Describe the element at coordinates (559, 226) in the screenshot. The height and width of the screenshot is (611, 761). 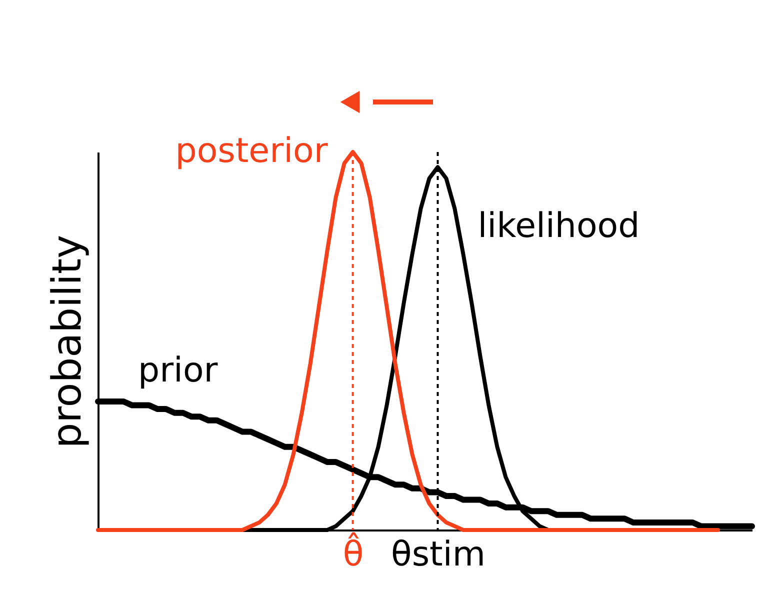
I see `series-label: likelihood` at that location.